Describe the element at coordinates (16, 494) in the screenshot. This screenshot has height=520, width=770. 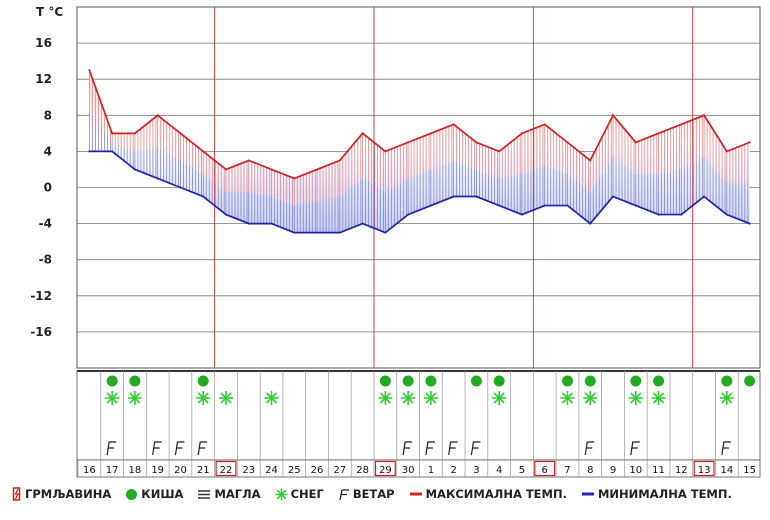
I see `thunder-icon` at that location.